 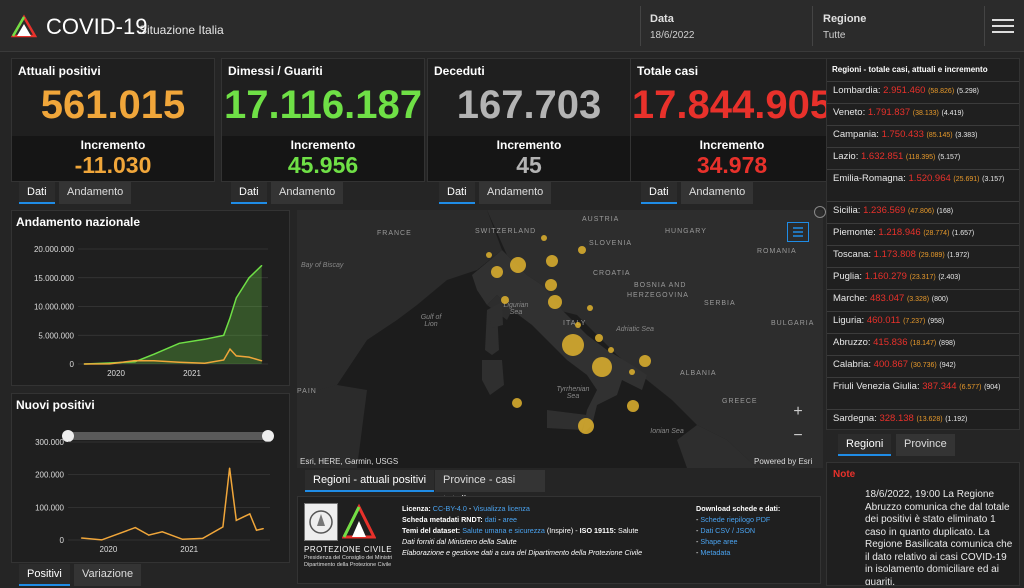 What do you see at coordinates (544, 238) in the screenshot?
I see `region-bubble-trentino` at bounding box center [544, 238].